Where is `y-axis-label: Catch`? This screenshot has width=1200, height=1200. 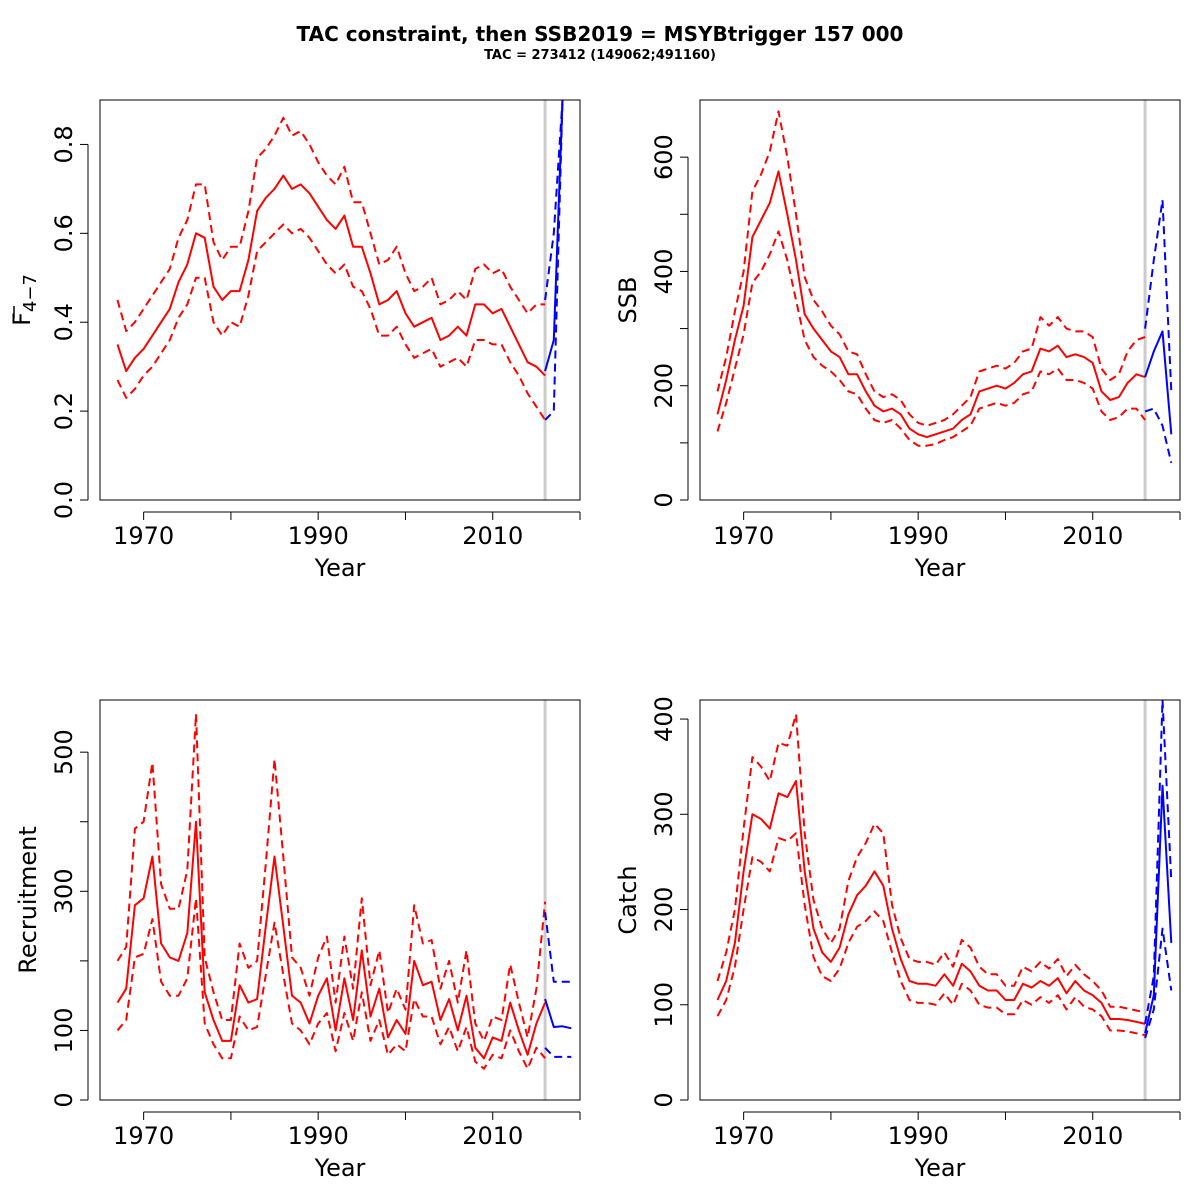
y-axis-label: Catch is located at coordinates (628, 899).